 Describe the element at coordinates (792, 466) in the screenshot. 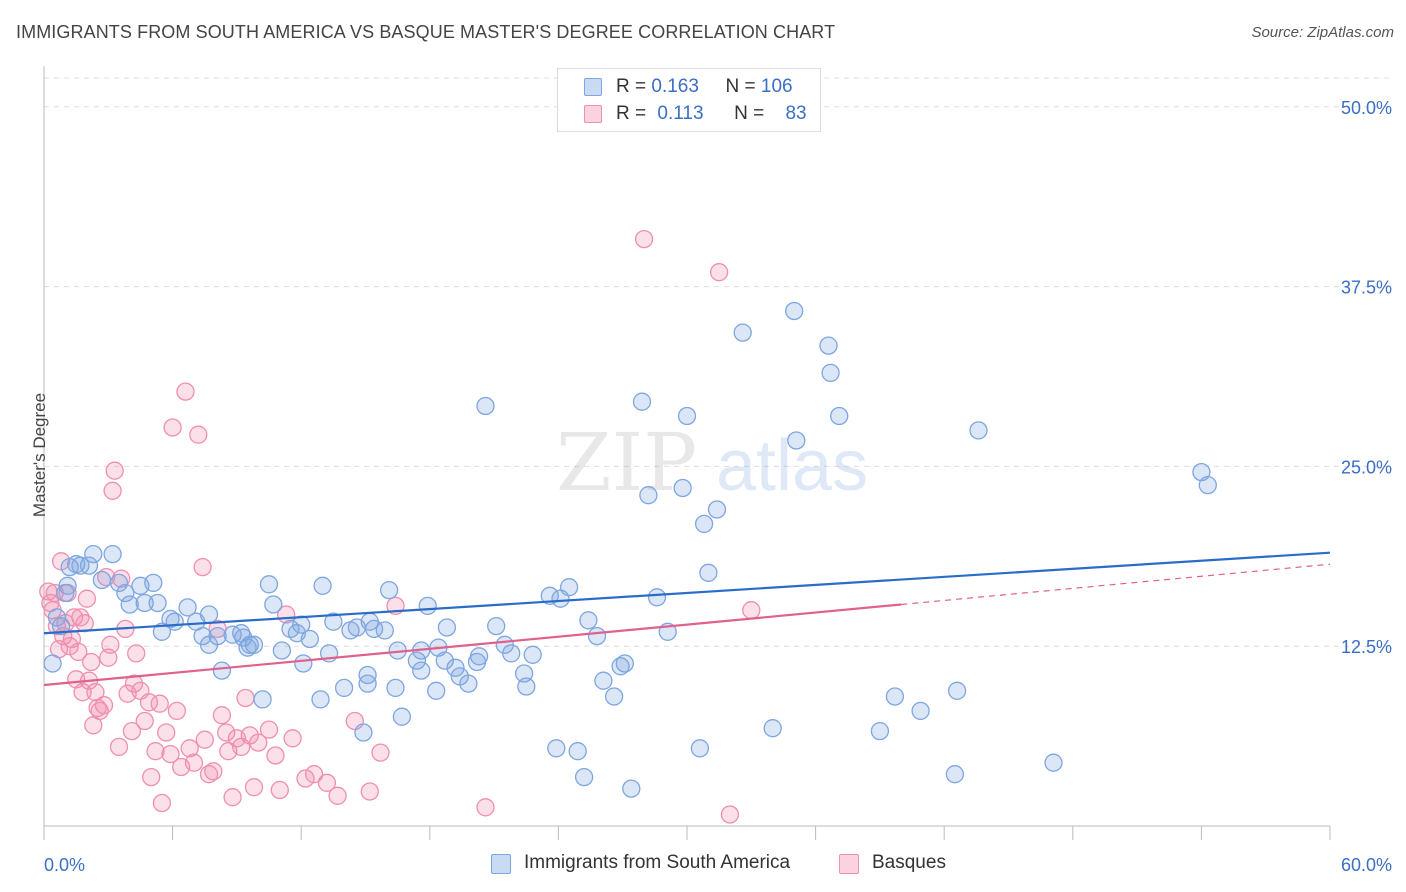

I see `watermark-atlas: atlas` at that location.